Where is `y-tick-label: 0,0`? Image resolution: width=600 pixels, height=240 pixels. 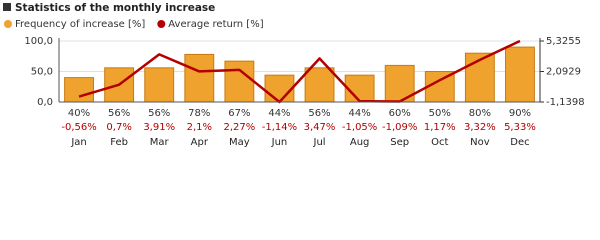
y-tick-label: 0,0 is located at coordinates (45, 102).